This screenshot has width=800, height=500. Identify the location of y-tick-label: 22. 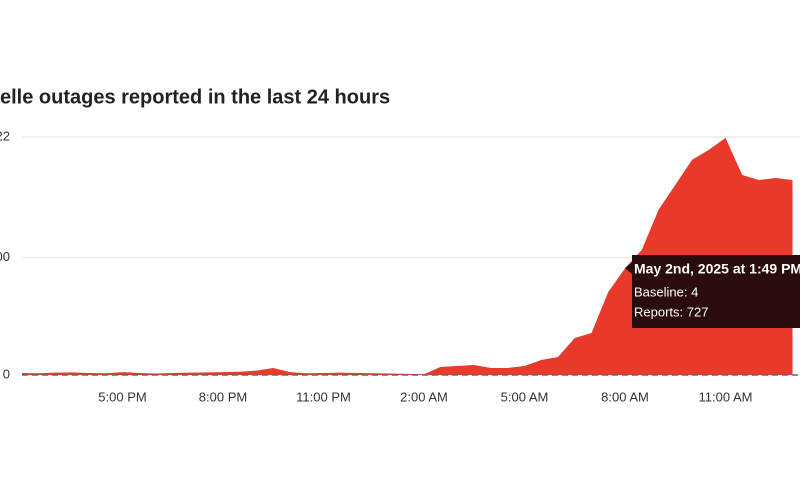
(5, 135).